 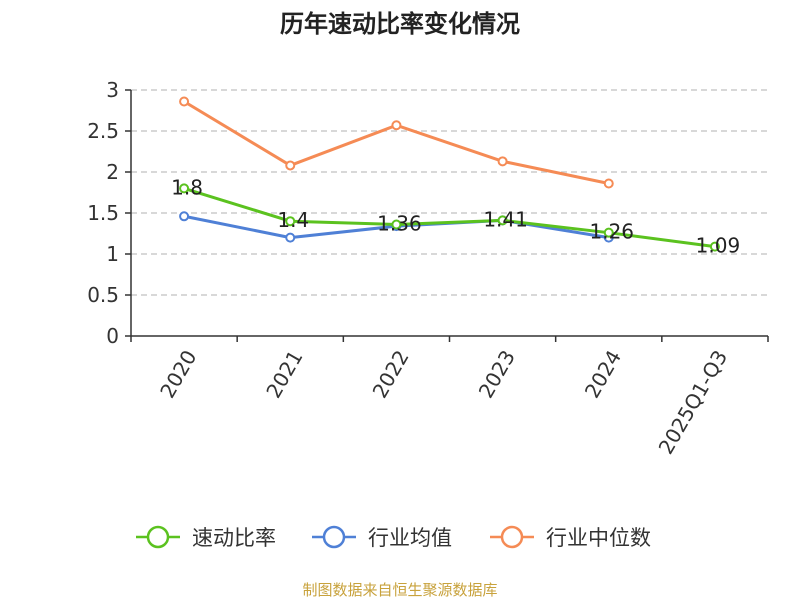 I want to click on data-label-0: 1.8, so click(x=187, y=187).